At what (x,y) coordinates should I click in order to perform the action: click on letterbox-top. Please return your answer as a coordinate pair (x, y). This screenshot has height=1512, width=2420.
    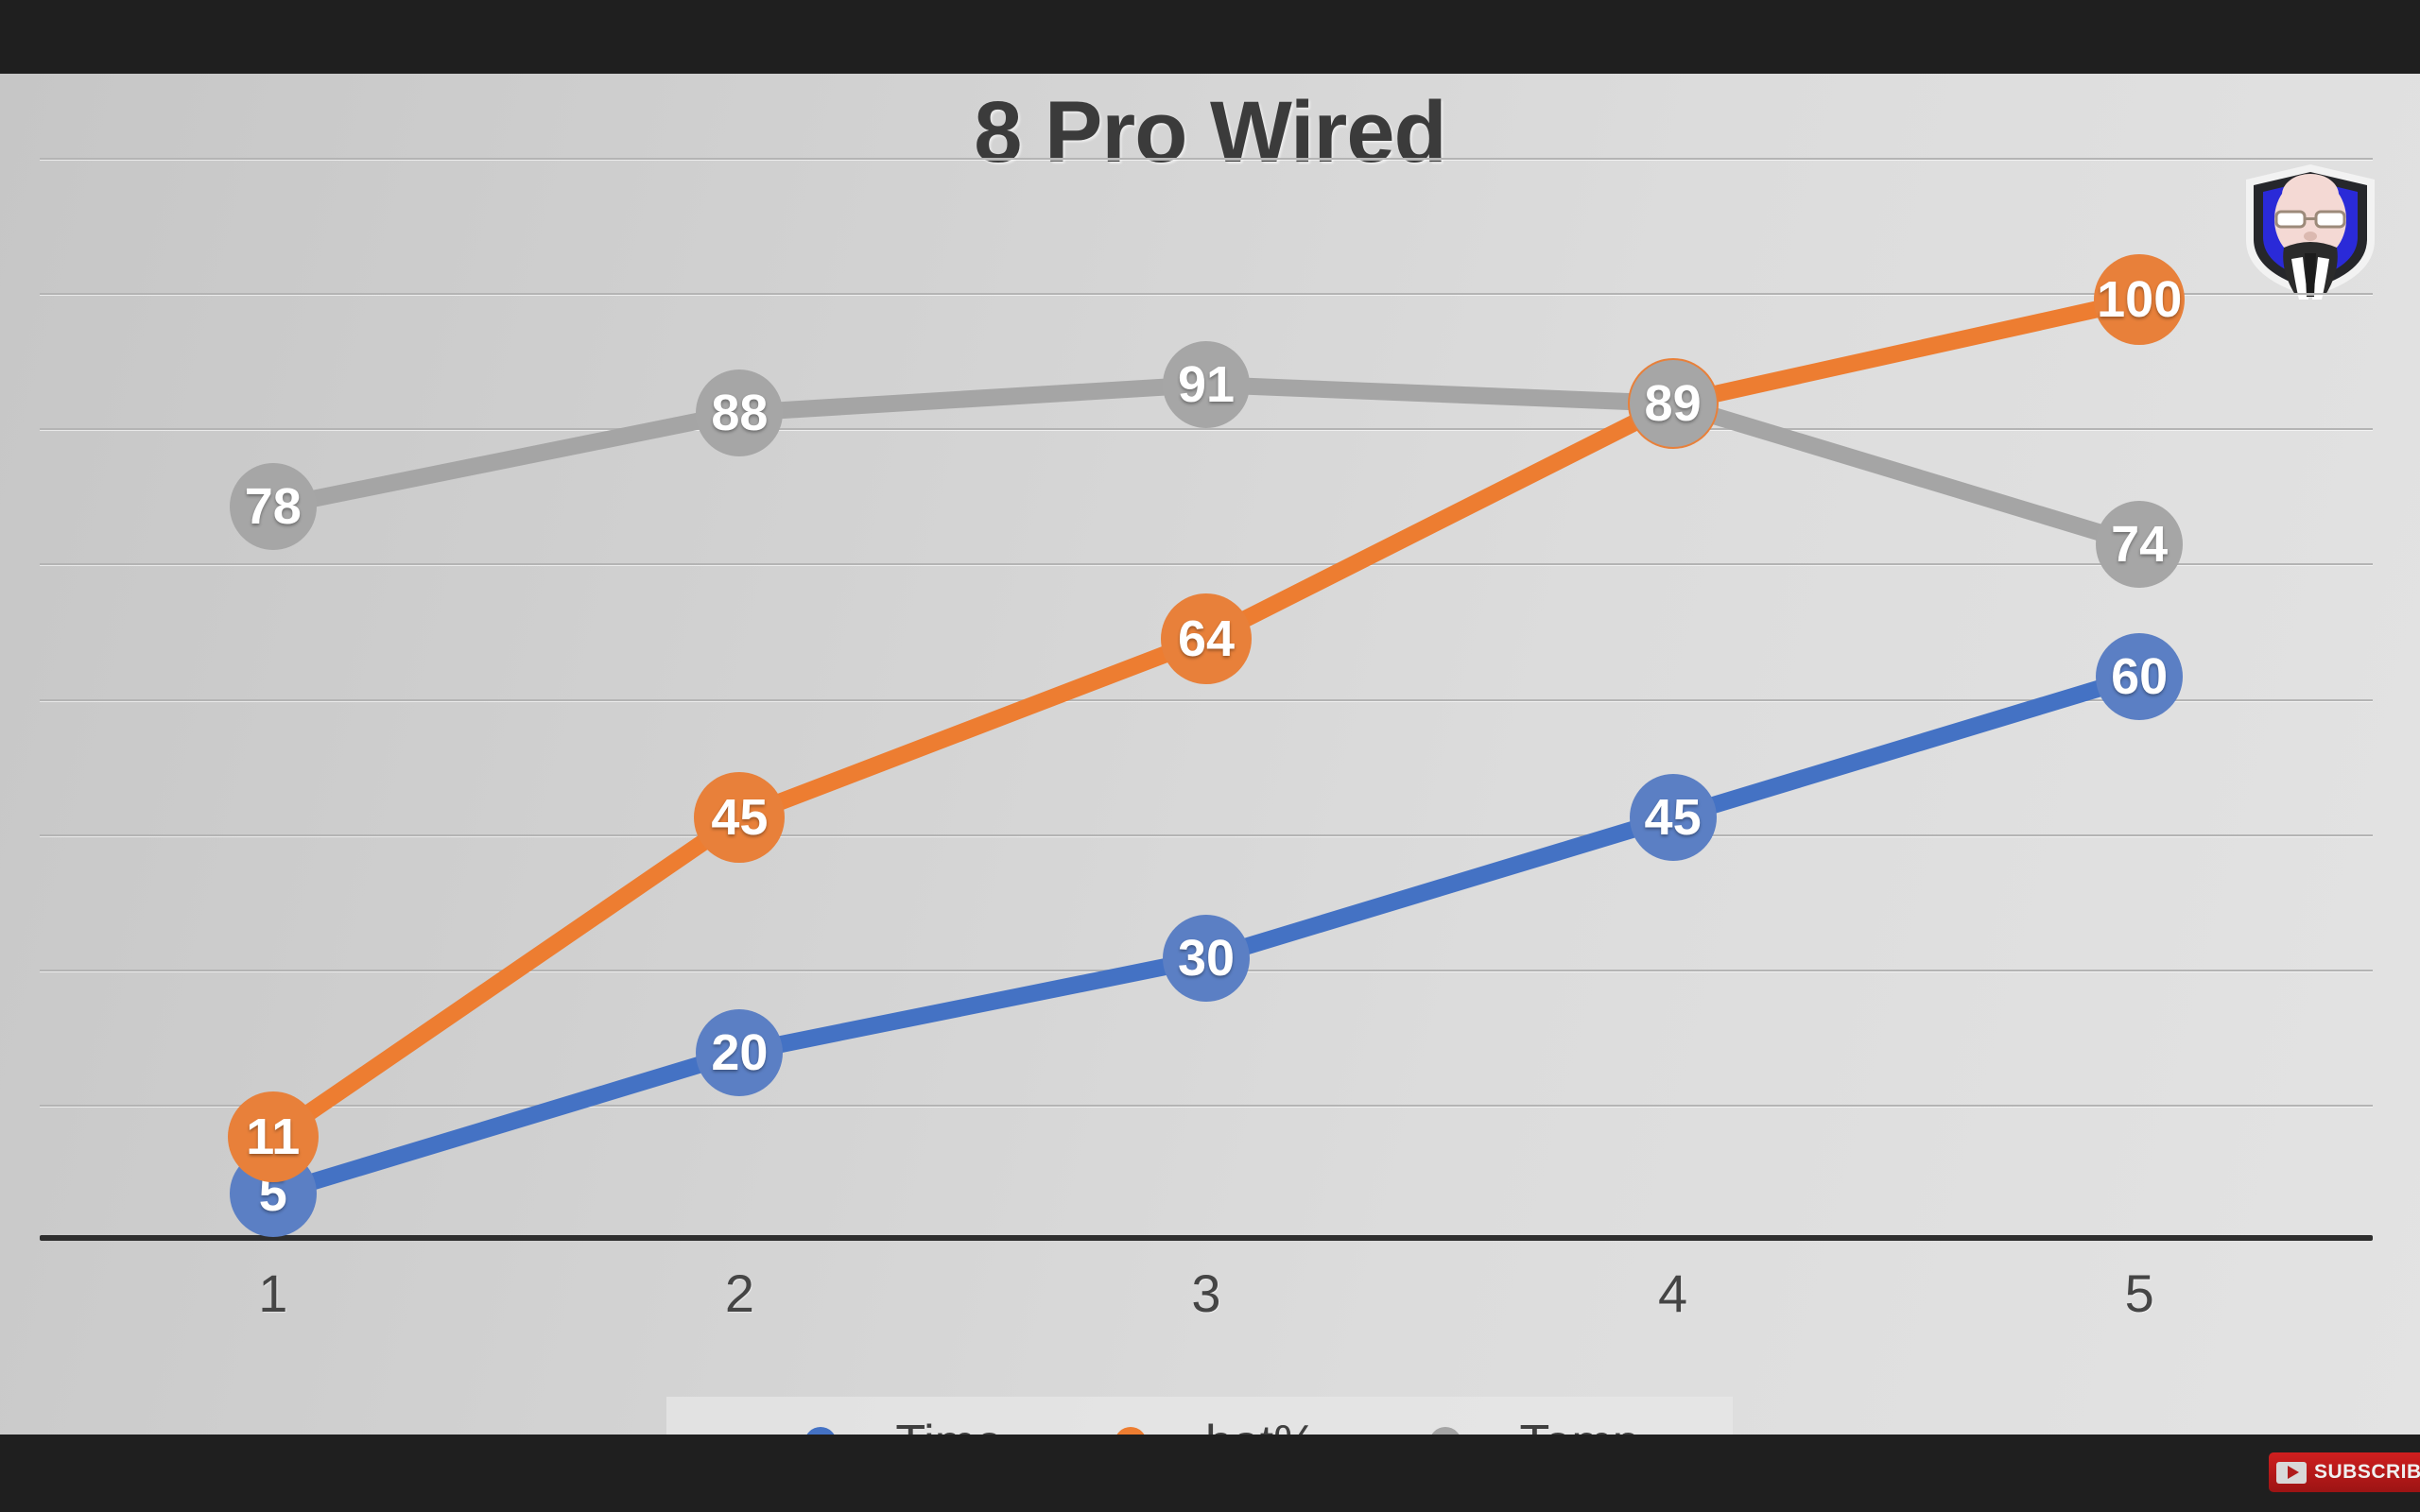
    Looking at the image, I should click on (1210, 37).